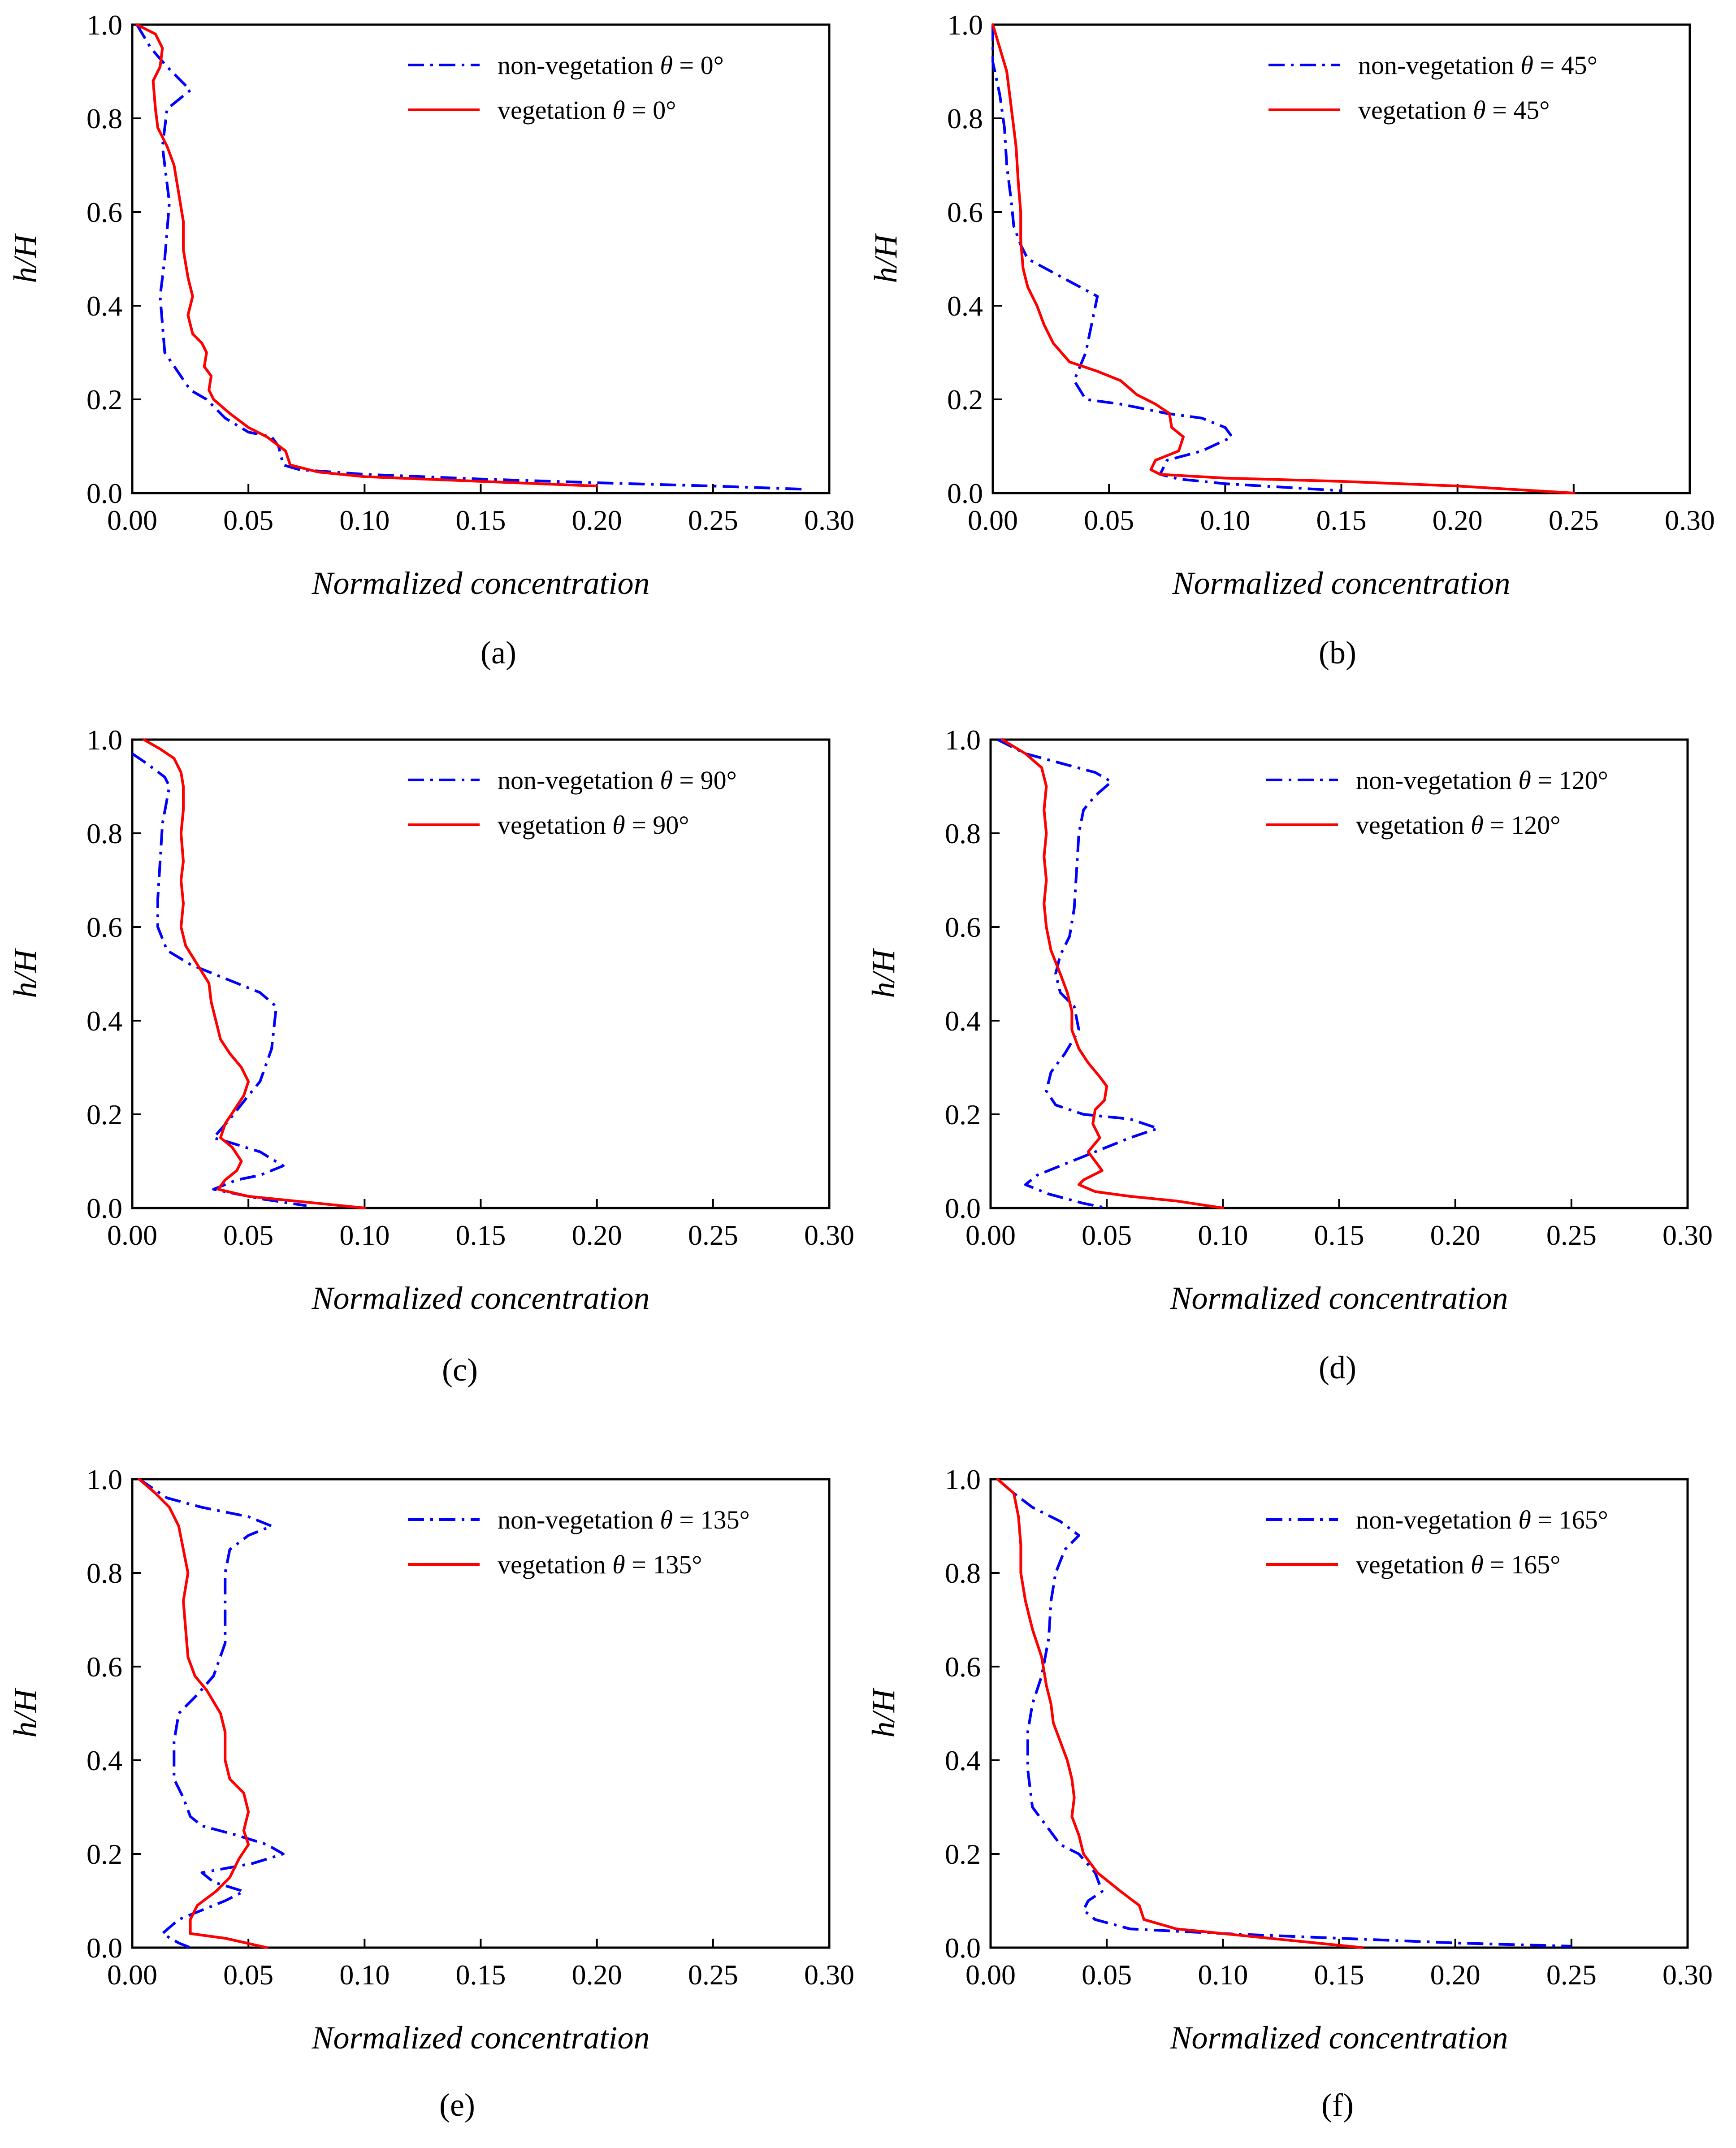 The width and height of the screenshot is (1736, 2148). Describe the element at coordinates (587, 110) in the screenshot. I see `legend-label-vegetation: vegetation θ = 0°` at that location.